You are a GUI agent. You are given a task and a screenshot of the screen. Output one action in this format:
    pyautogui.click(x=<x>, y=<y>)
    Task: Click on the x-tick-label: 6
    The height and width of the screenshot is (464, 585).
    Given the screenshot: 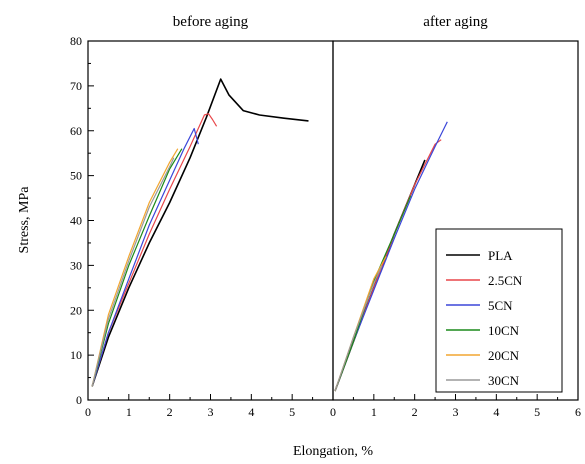 What is the action you would take?
    pyautogui.click(x=578, y=412)
    